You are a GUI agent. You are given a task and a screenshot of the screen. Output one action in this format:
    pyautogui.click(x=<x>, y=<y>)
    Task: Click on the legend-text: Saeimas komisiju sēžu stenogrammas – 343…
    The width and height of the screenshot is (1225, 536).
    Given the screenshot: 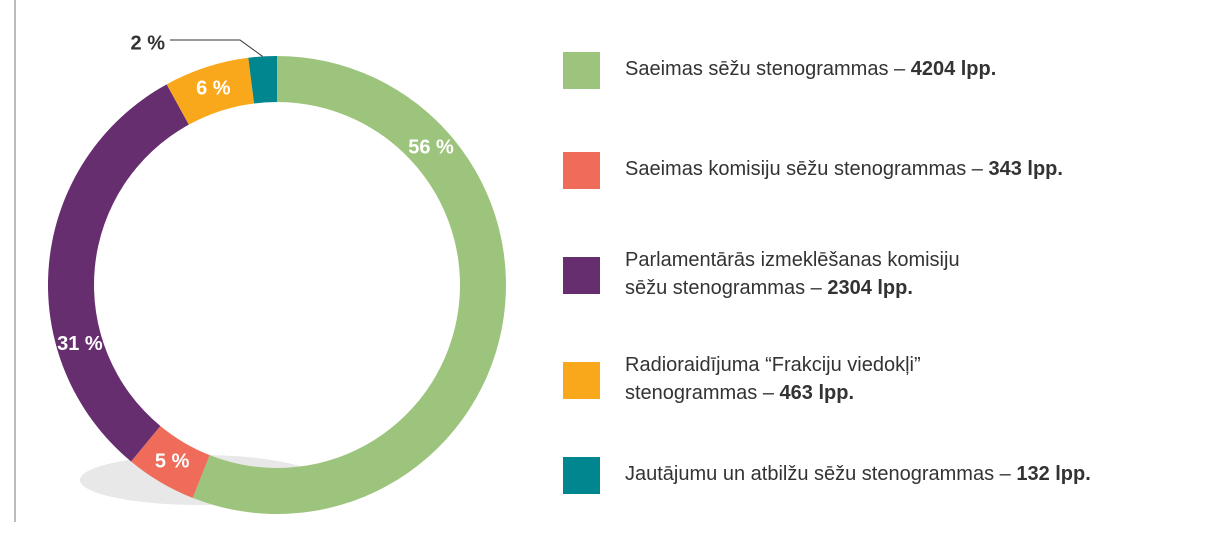 What is the action you would take?
    pyautogui.click(x=844, y=169)
    